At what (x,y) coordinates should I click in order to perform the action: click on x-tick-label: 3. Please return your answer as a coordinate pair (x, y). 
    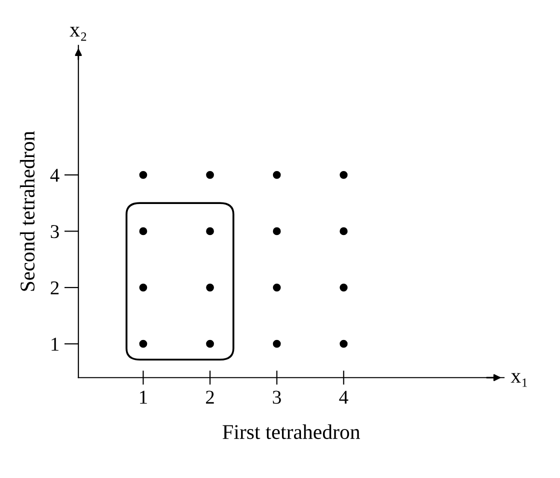
    Looking at the image, I should click on (276, 397).